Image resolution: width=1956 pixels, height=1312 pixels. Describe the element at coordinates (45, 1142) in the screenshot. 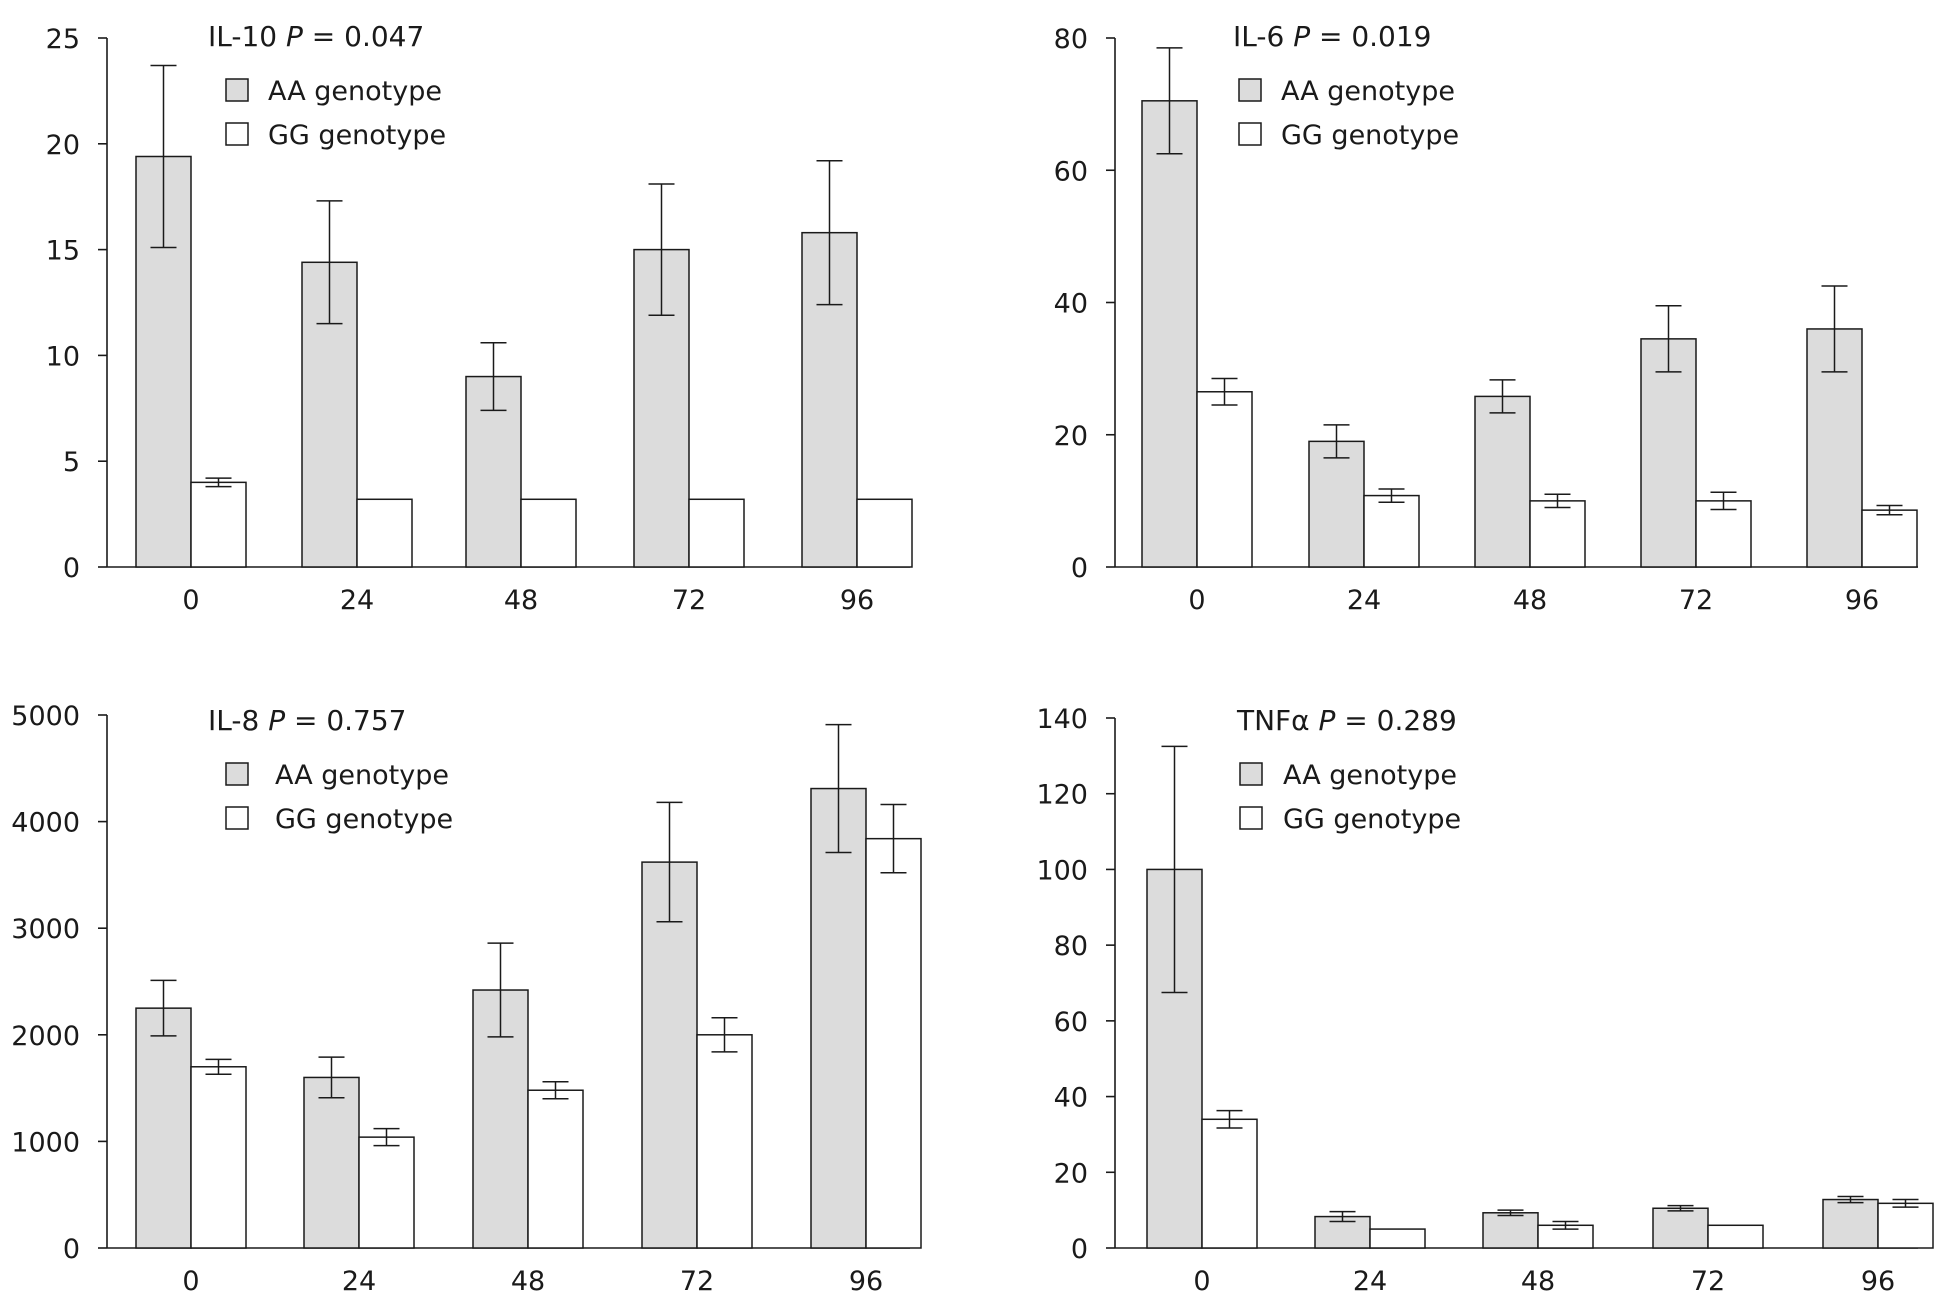

I see `y-tick-label: 1000` at that location.